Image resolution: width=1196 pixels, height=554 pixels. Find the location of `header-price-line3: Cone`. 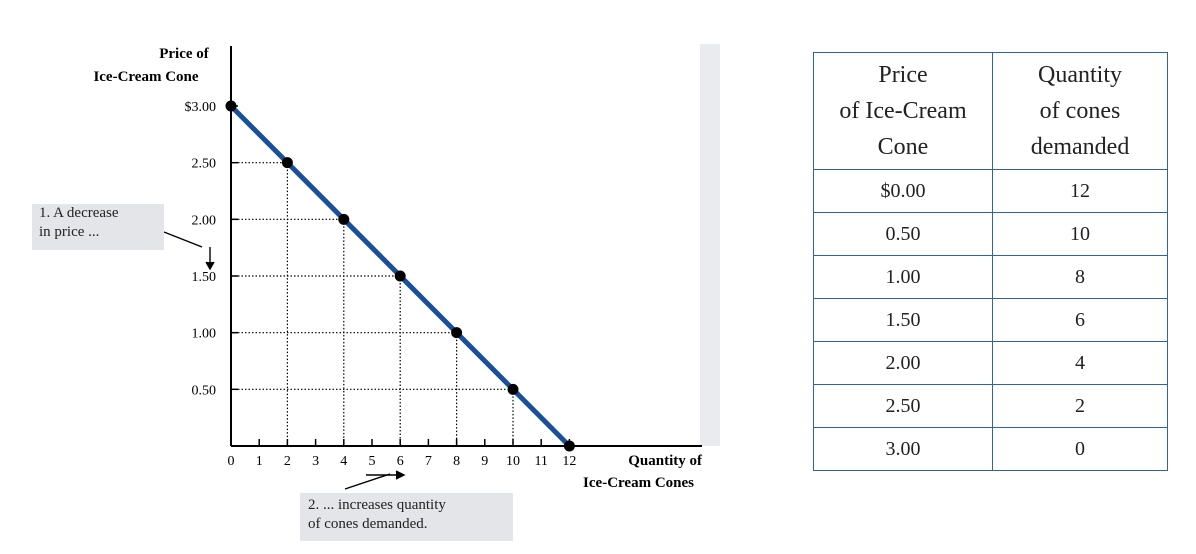

header-price-line3: Cone is located at coordinates (903, 147).